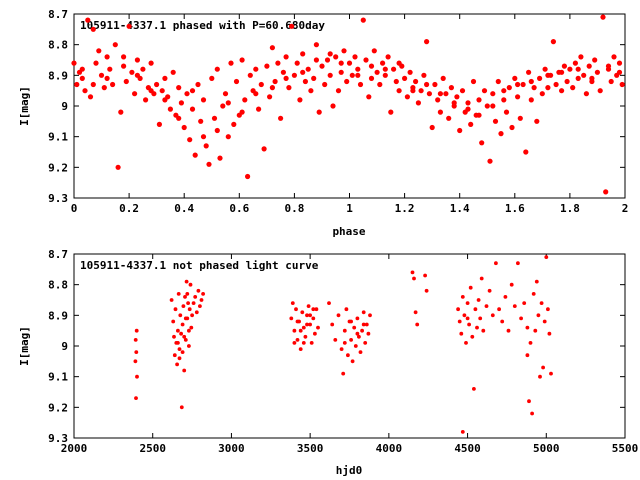 This screenshot has height=480, width=640. Describe the element at coordinates (58, 198) in the screenshot. I see `phased-y-tick-label: 9.3` at that location.